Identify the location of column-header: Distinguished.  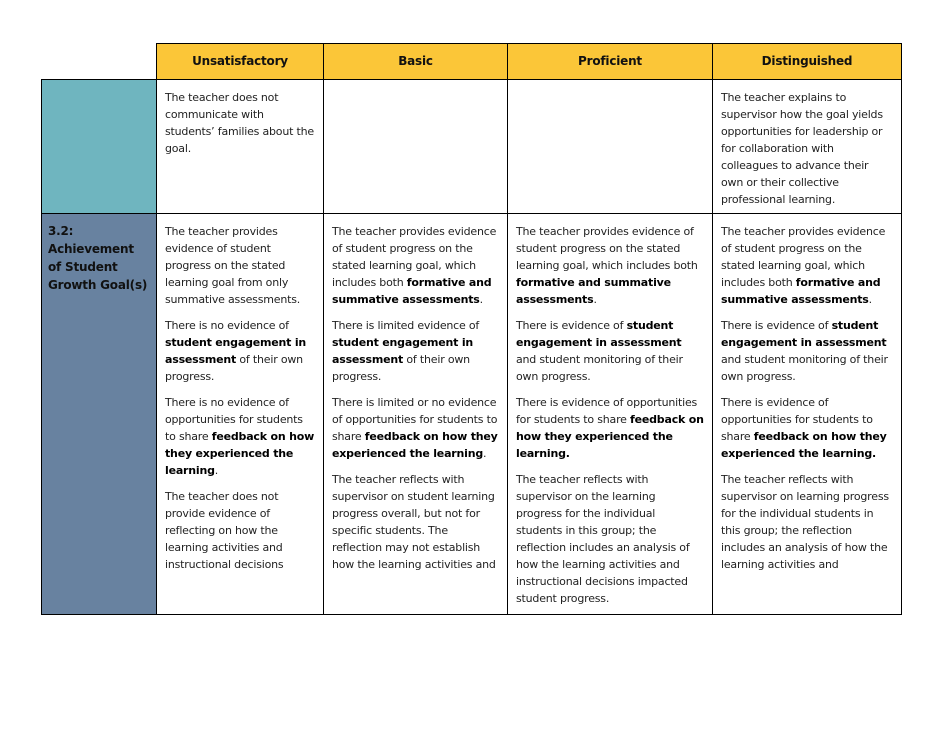
(807, 61).